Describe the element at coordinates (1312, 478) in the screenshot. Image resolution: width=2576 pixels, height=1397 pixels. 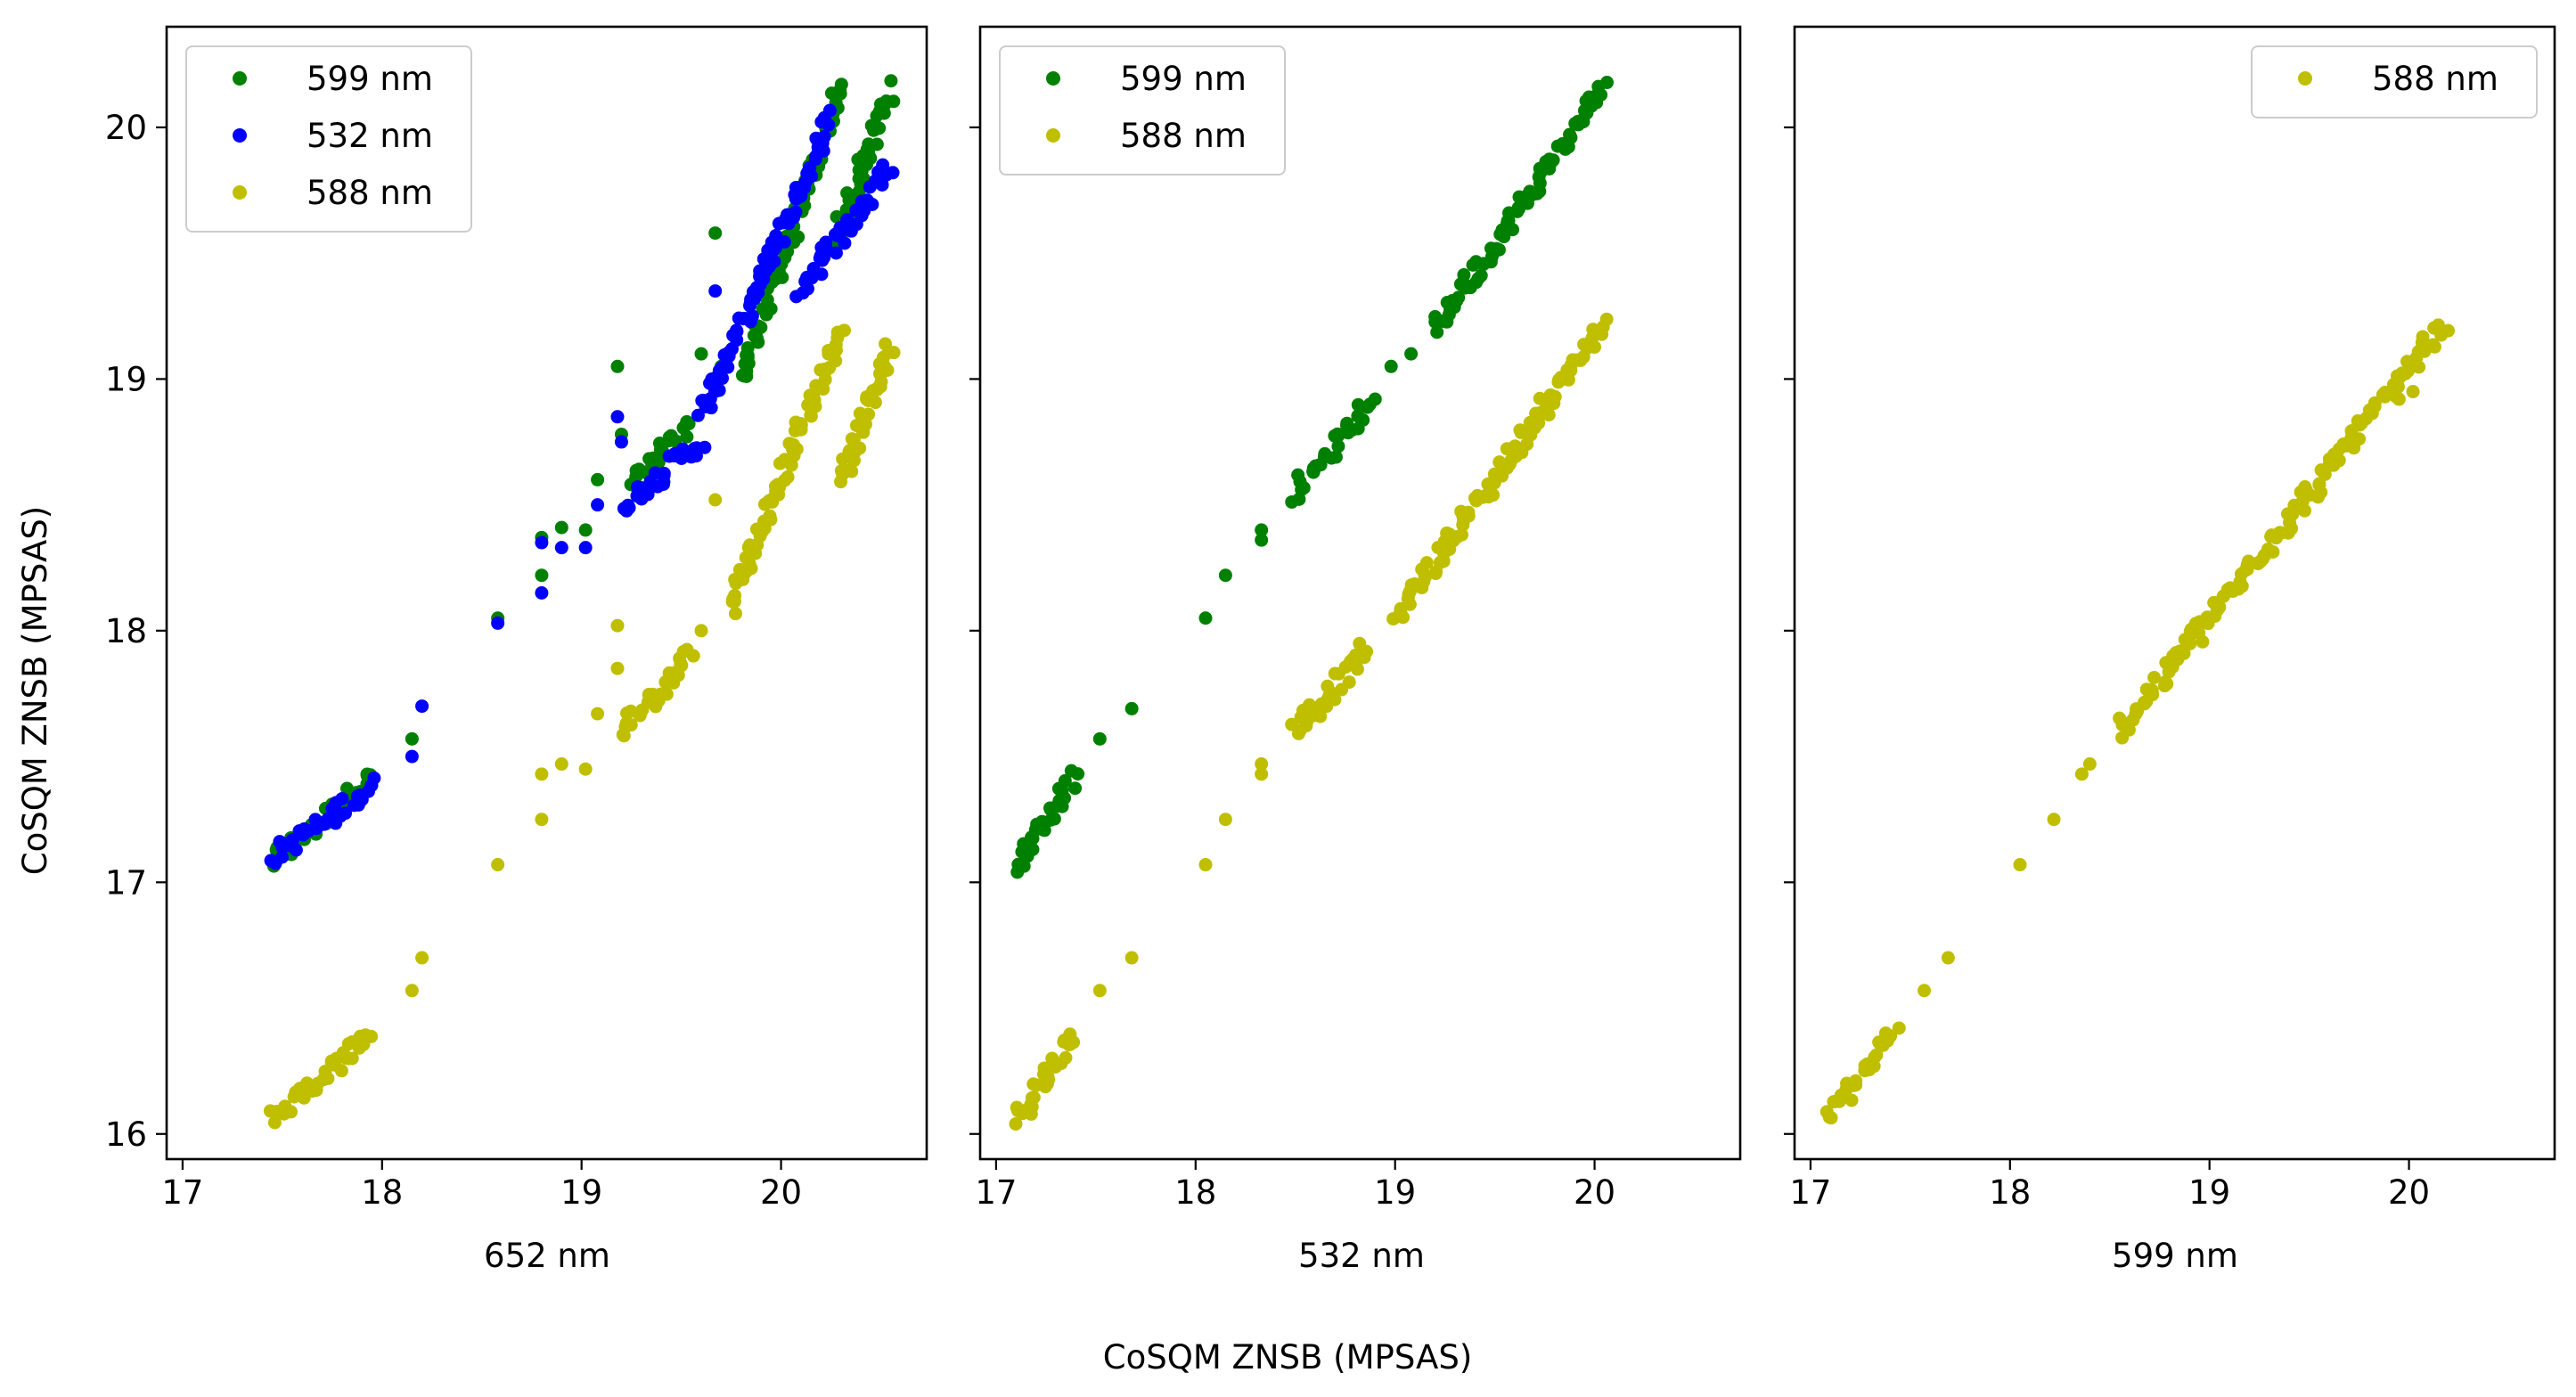
I see `panel-532nm-series-599nm` at that location.